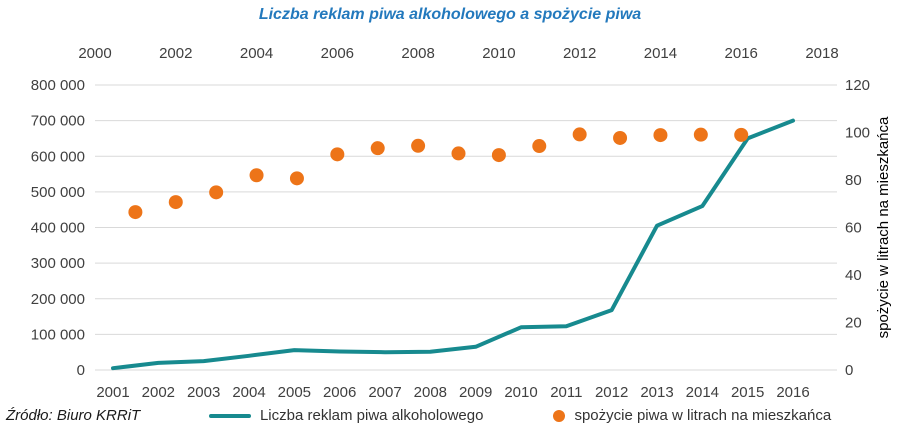 This screenshot has height=444, width=900. Describe the element at coordinates (229, 415) in the screenshot. I see `teal-line-swatch-icon` at that location.